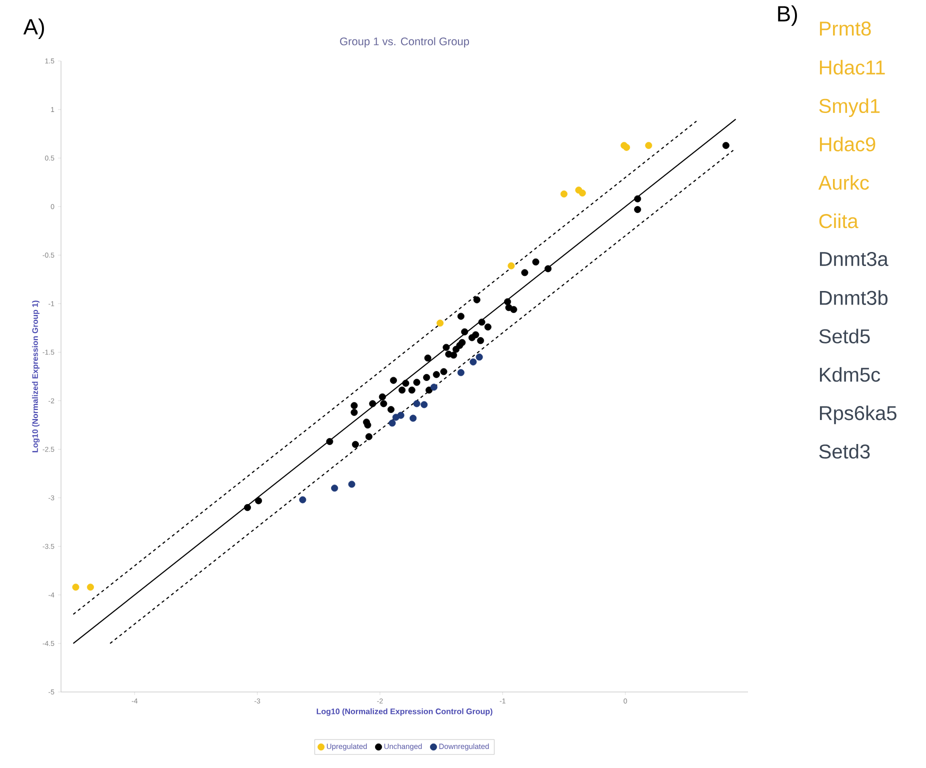  I want to click on text: Rps6ka5, so click(858, 415).